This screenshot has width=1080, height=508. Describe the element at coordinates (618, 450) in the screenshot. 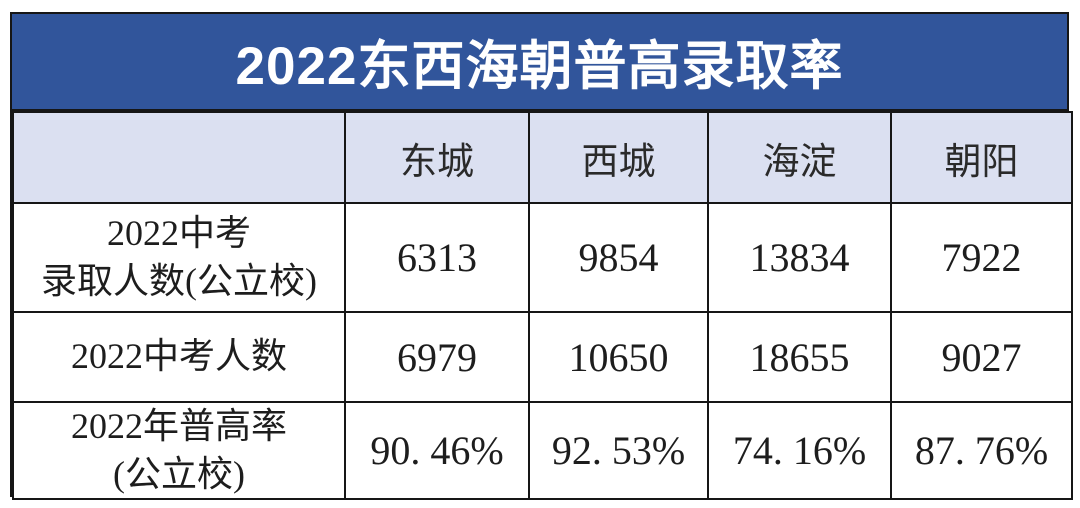

I see `table-cell: 92. 53%` at that location.